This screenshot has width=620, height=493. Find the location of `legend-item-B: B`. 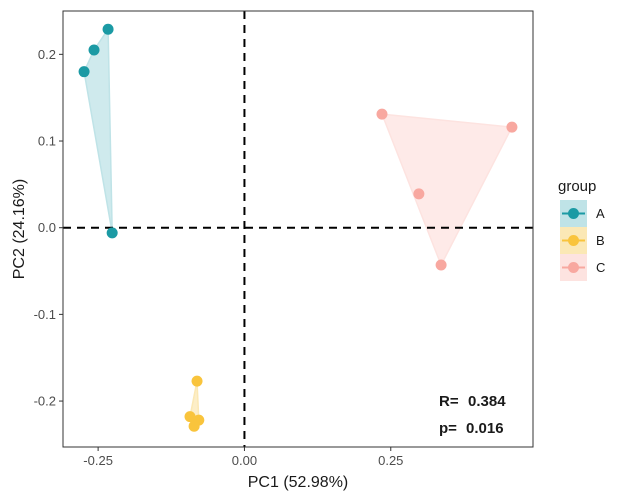

legend-item-B: B is located at coordinates (582, 240).